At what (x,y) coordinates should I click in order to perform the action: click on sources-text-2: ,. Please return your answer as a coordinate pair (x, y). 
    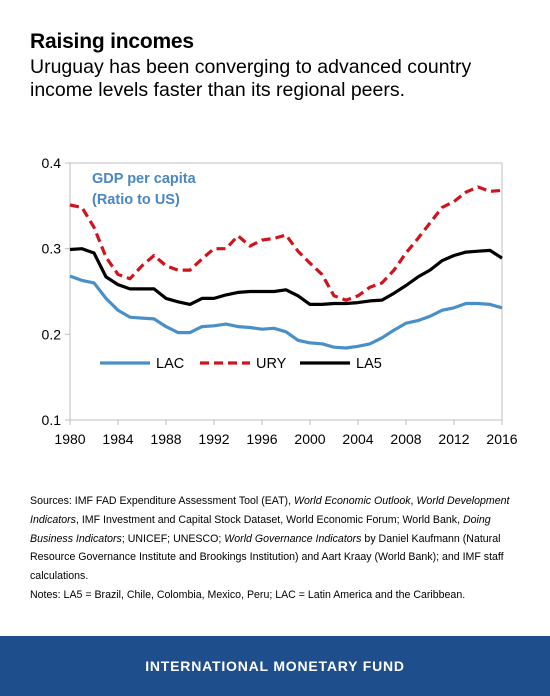
    Looking at the image, I should click on (413, 501).